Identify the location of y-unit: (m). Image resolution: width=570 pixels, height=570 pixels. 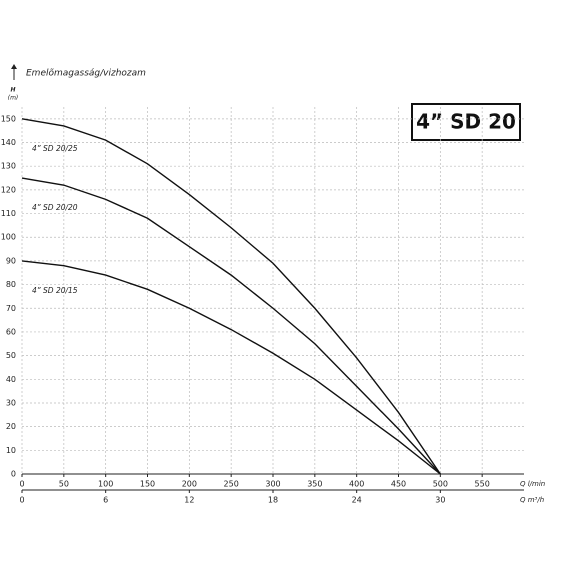
(13, 98).